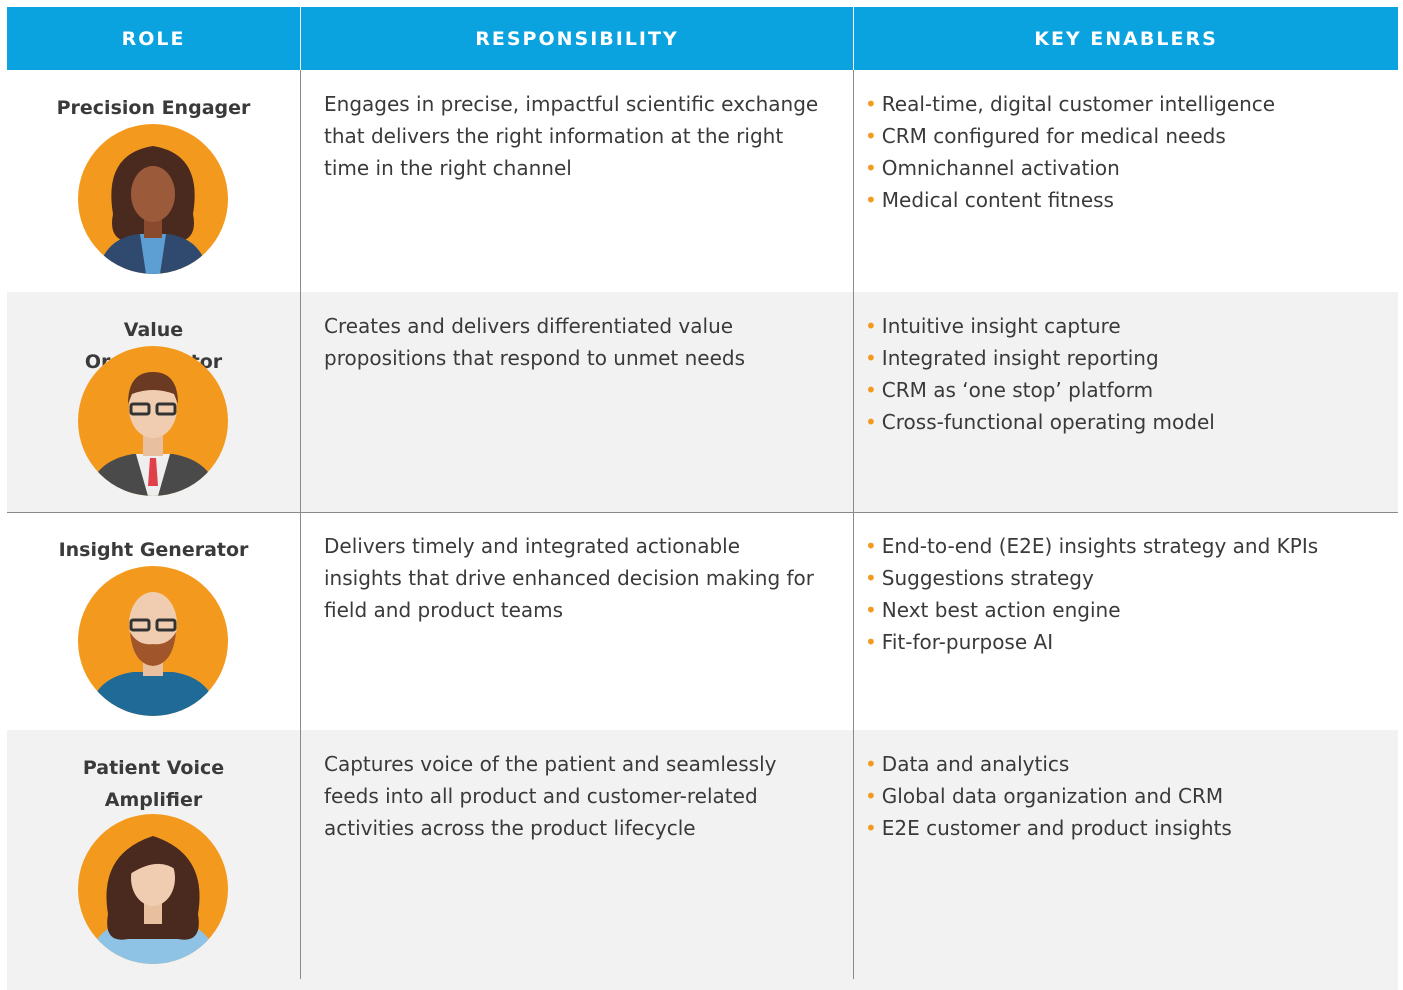 This screenshot has height=990, width=1403. What do you see at coordinates (1040, 422) in the screenshot?
I see `enabler: Cross-functional operating model` at bounding box center [1040, 422].